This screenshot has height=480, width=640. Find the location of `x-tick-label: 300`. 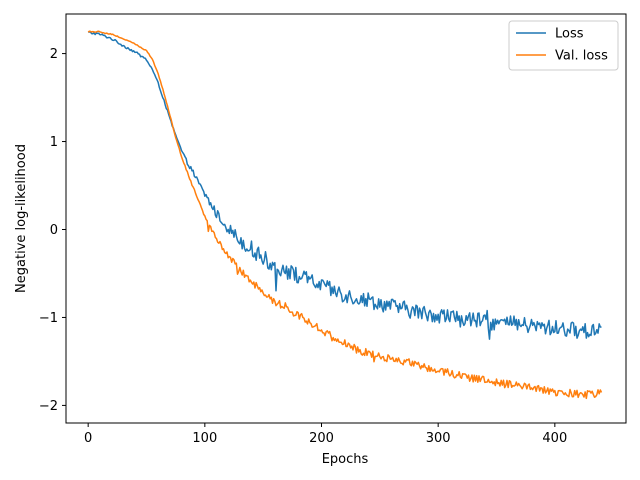

x-tick-label: 300 is located at coordinates (438, 438).